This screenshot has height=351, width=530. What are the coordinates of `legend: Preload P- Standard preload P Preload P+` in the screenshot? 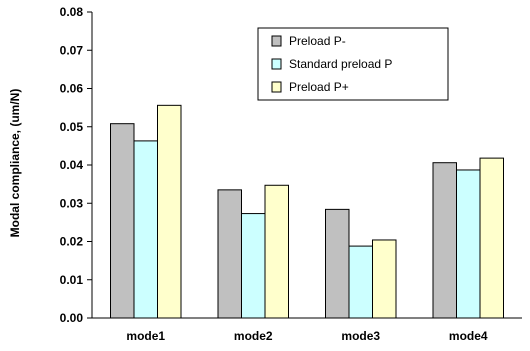 It's located at (353, 64).